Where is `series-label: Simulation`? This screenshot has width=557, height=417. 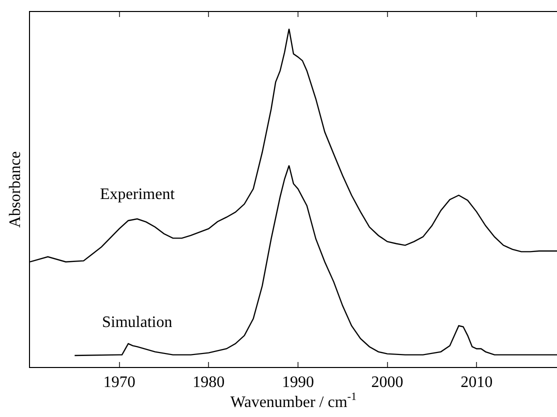
series-label: Simulation is located at coordinates (137, 322).